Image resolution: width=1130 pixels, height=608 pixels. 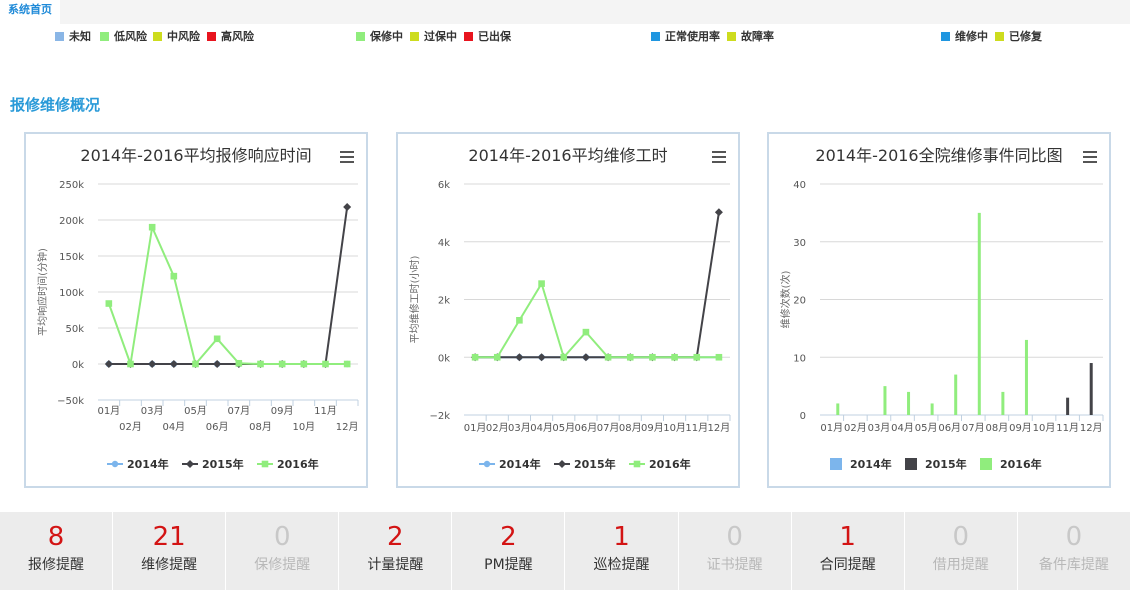 What do you see at coordinates (735, 551) in the screenshot?
I see `reminder-certificate: 0 证书提醒` at bounding box center [735, 551].